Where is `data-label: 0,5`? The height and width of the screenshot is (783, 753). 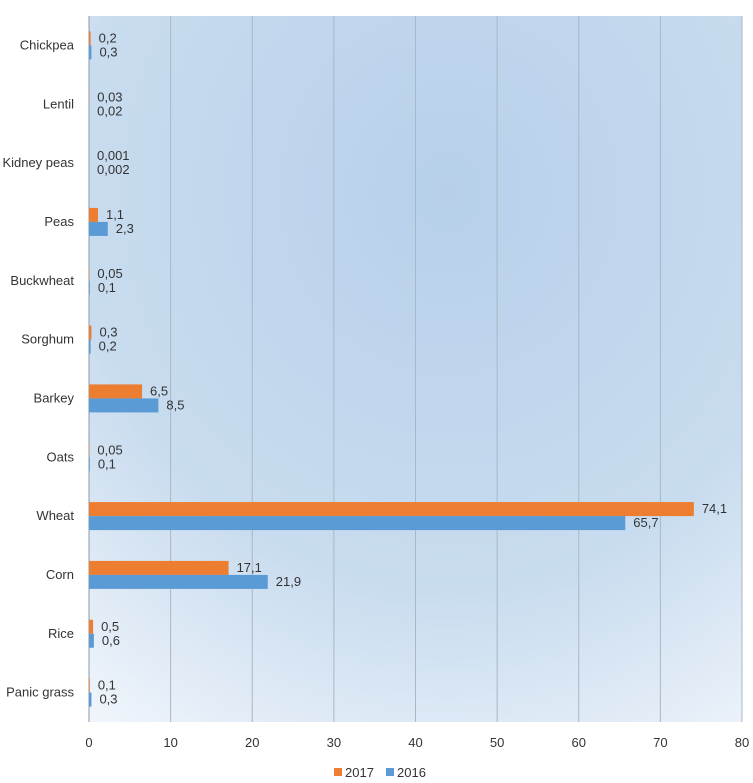 data-label: 0,5 is located at coordinates (110, 626).